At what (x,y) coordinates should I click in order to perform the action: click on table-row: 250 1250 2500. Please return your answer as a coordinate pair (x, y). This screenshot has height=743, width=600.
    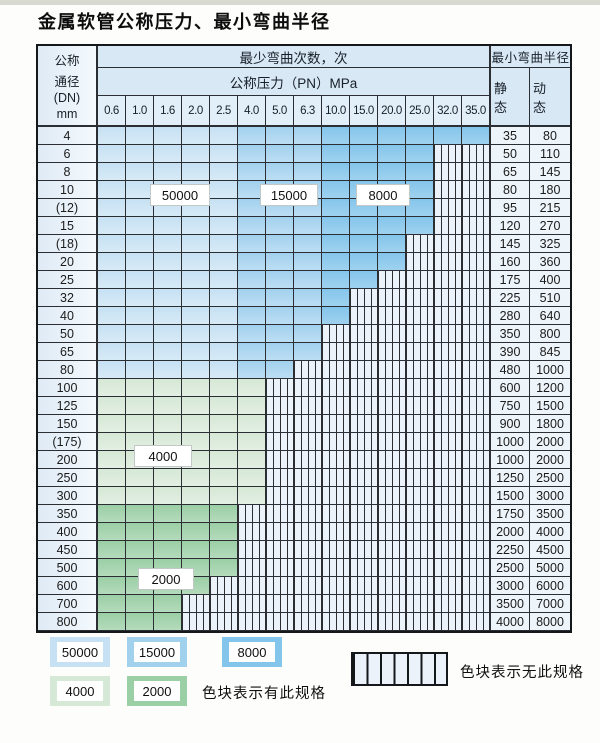
    Looking at the image, I should click on (304, 478).